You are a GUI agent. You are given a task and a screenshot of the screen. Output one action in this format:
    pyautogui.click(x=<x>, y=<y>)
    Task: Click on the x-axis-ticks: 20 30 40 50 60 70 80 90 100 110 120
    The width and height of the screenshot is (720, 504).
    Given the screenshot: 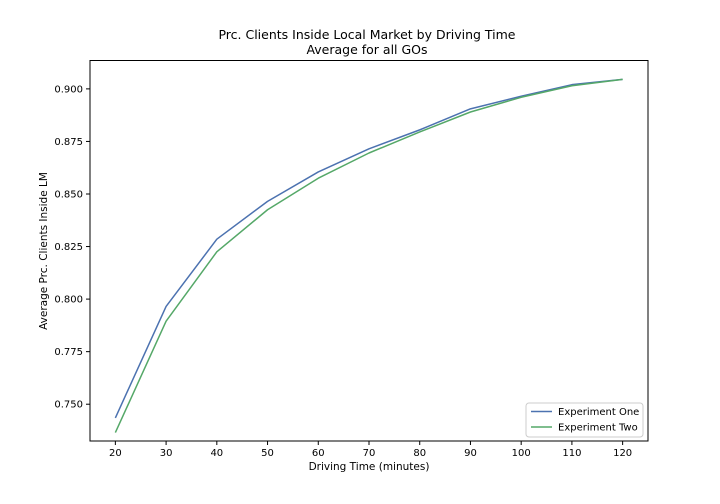 What is the action you would take?
    pyautogui.click(x=370, y=450)
    